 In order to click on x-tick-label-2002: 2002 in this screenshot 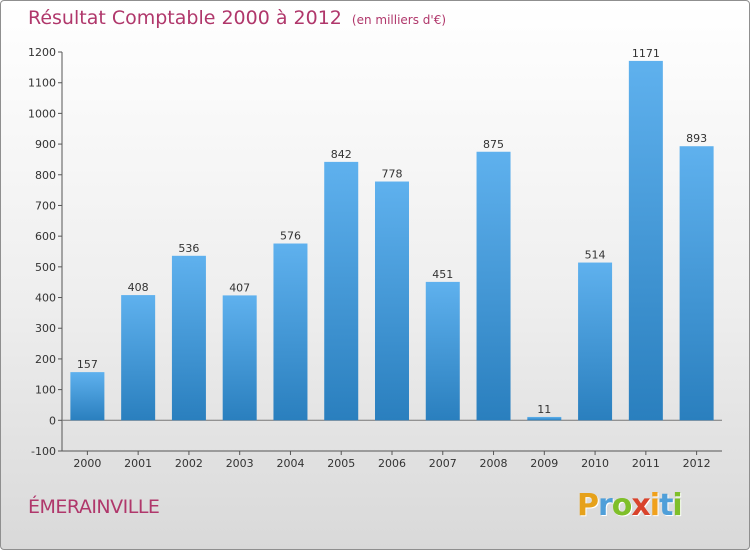, I will do `click(189, 463)`.